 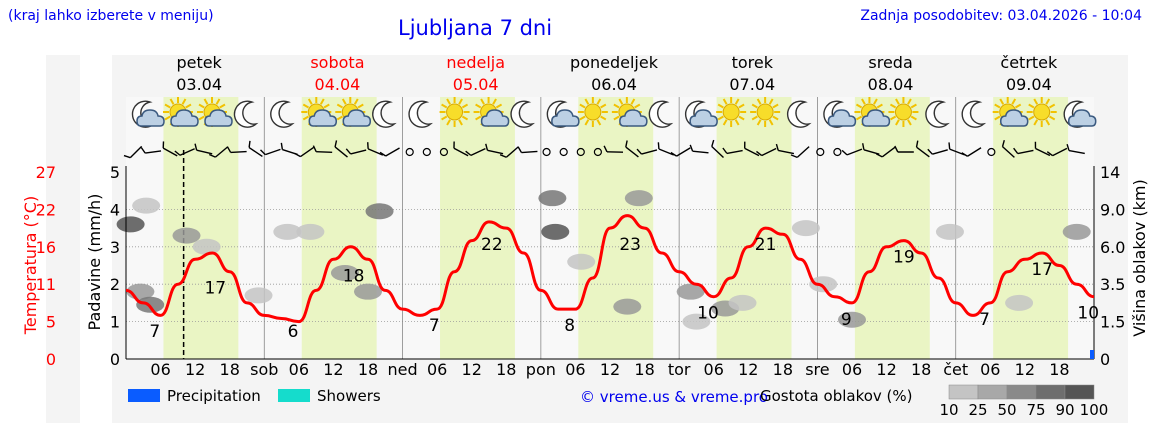 What do you see at coordinates (46, 209) in the screenshot?
I see `temp-tick-label: 22` at bounding box center [46, 209].